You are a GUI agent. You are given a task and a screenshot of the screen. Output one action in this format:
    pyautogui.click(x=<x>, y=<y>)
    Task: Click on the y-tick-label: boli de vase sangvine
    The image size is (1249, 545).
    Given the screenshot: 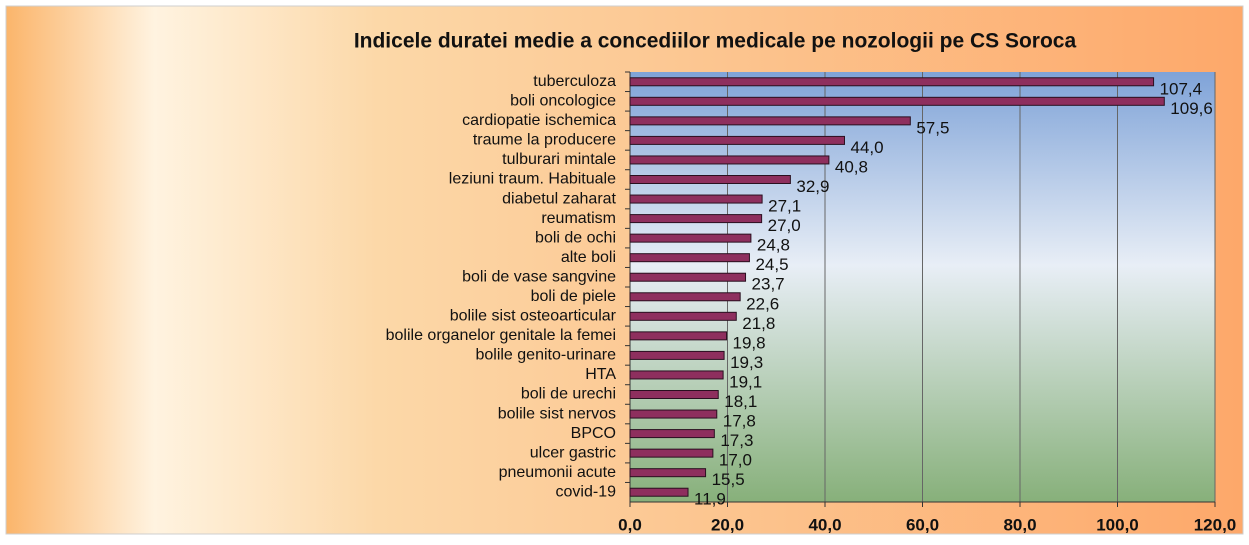 What is the action you would take?
    pyautogui.click(x=539, y=276)
    